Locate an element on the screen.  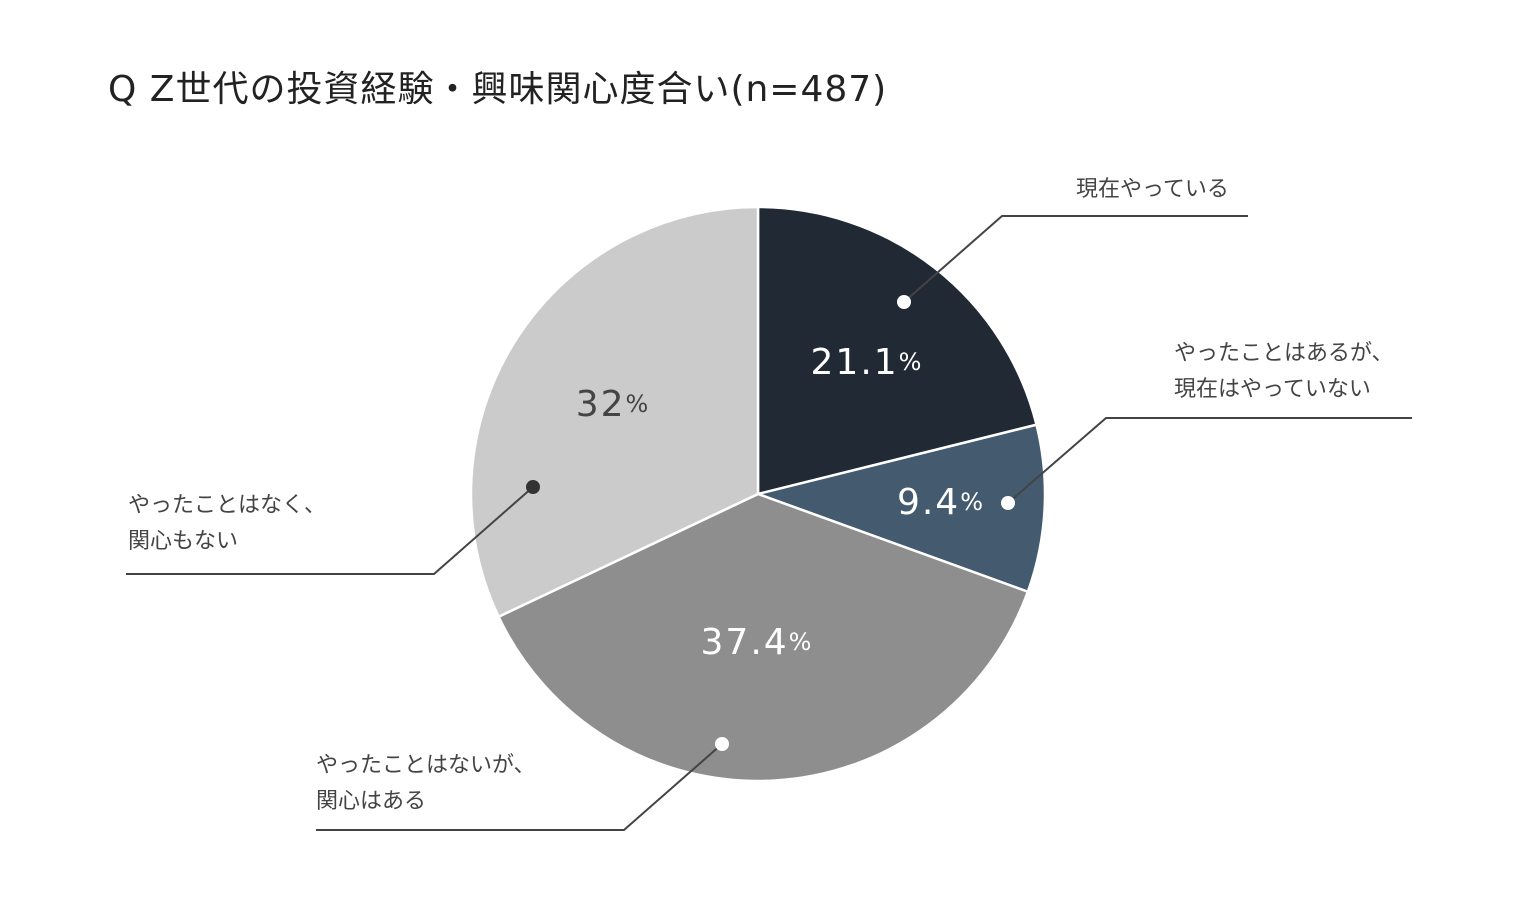
value-label-never-not-interested: 32% is located at coordinates (612, 404).